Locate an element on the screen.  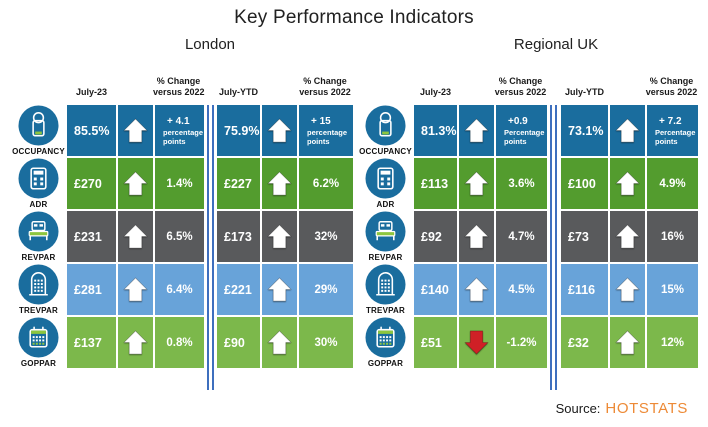
regional-ytd-occupancy-arrow is located at coordinates (626, 130).